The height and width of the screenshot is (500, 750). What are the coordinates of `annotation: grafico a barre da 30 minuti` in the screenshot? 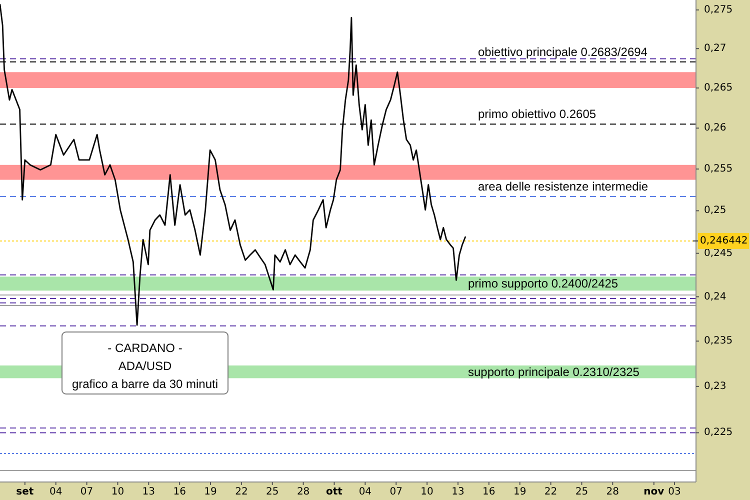 It's located at (145, 384).